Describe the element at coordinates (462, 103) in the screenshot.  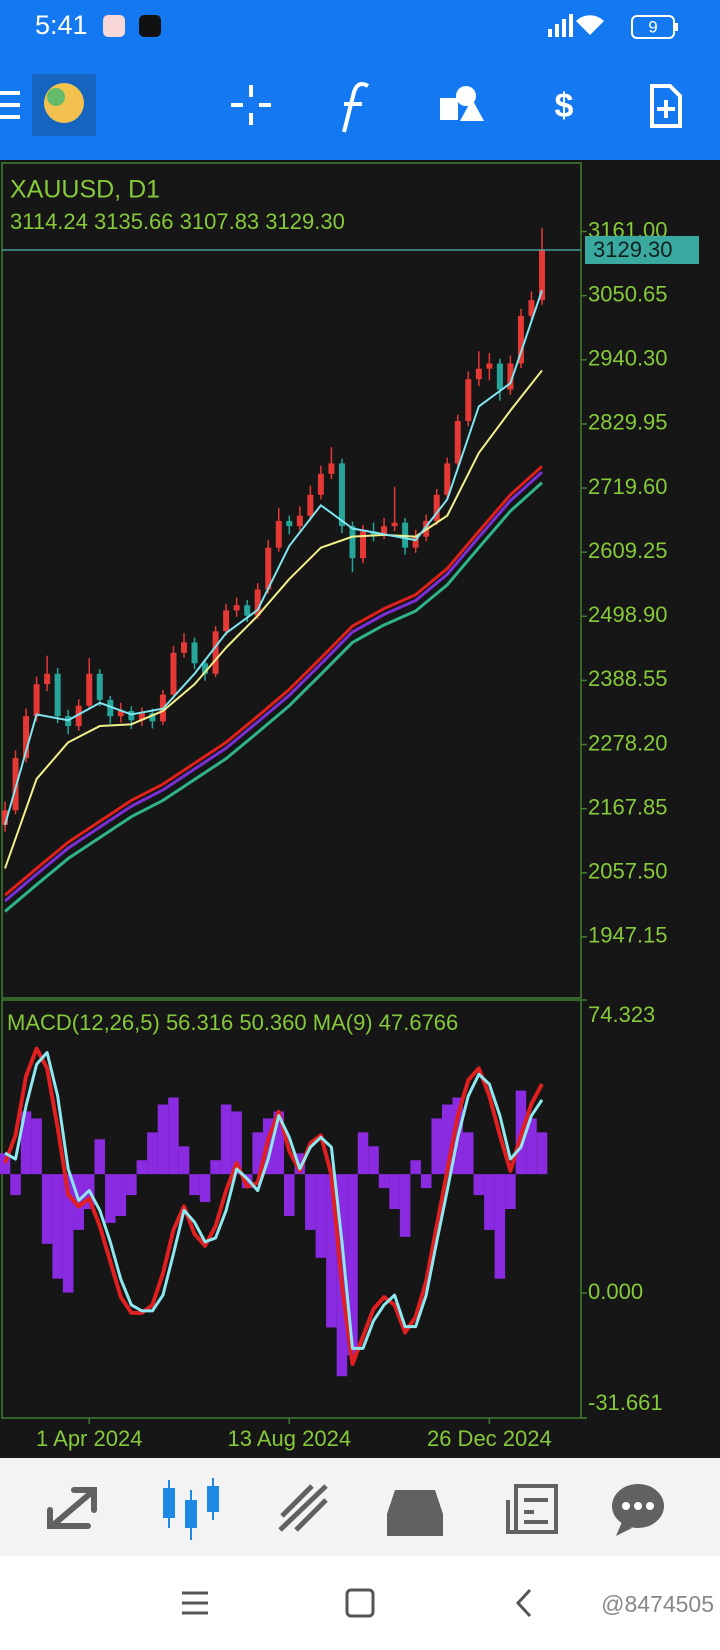
I see `objects-button` at that location.